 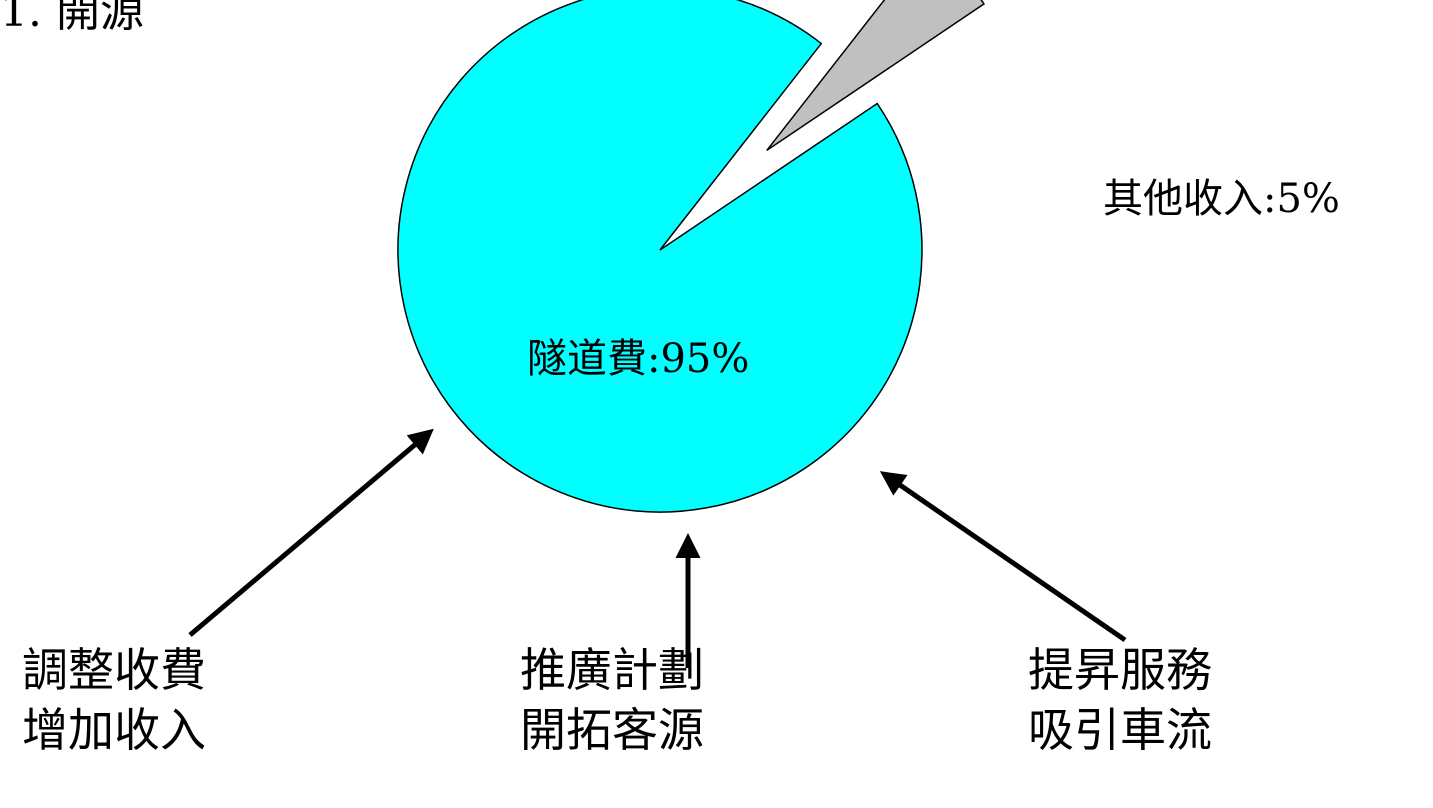 What do you see at coordinates (311, 532) in the screenshot?
I see `arrow-left` at bounding box center [311, 532].